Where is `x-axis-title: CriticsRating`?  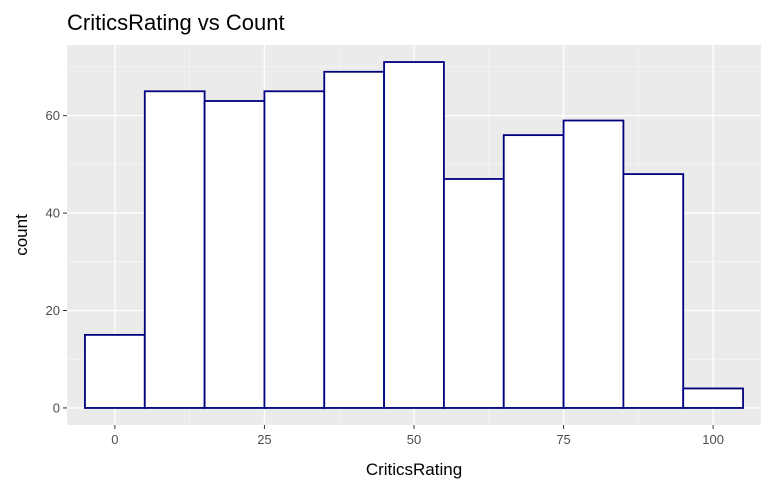 x-axis-title: CriticsRating is located at coordinates (414, 469).